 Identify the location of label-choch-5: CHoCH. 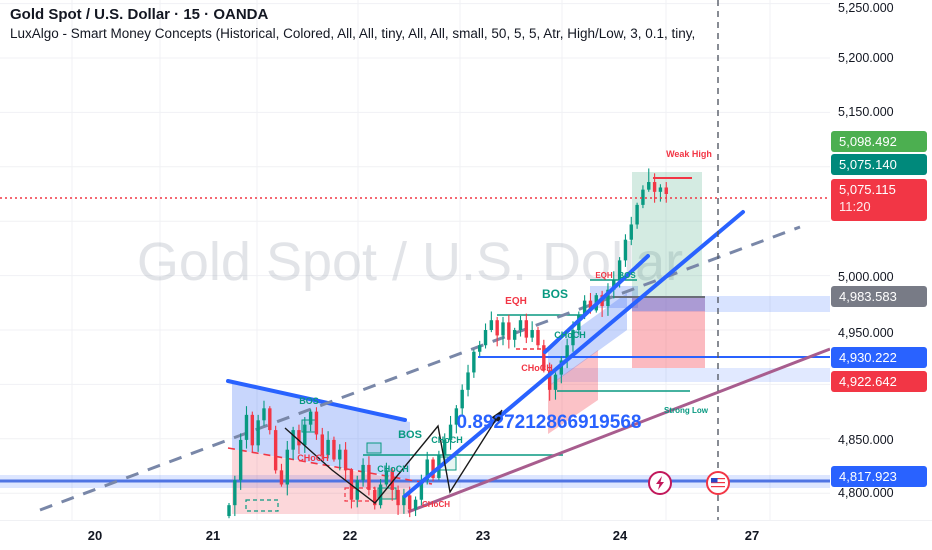
(570, 335).